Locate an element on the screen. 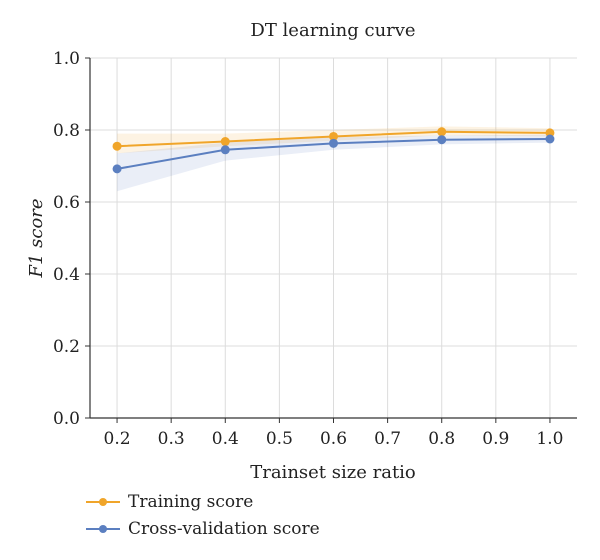 The width and height of the screenshot is (600, 560). x-tick-label: 0.7 is located at coordinates (387, 439).